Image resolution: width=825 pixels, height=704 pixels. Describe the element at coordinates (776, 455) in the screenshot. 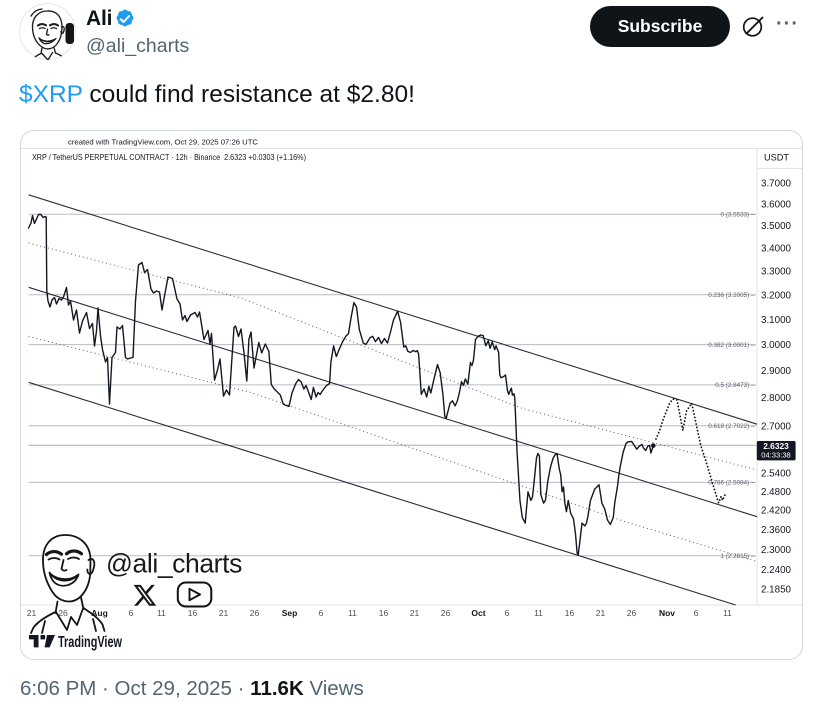

I see `svg-text: 04:33:38` at that location.